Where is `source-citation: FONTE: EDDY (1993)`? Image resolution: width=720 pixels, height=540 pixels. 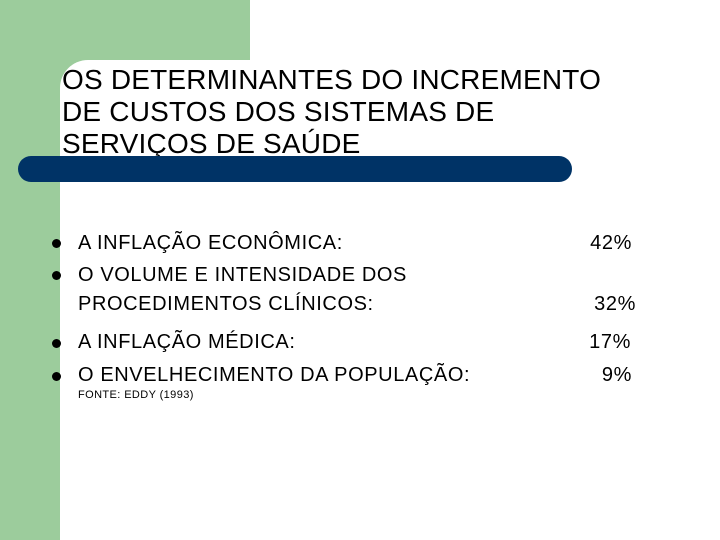 source-citation: FONTE: EDDY (1993) is located at coordinates (136, 395).